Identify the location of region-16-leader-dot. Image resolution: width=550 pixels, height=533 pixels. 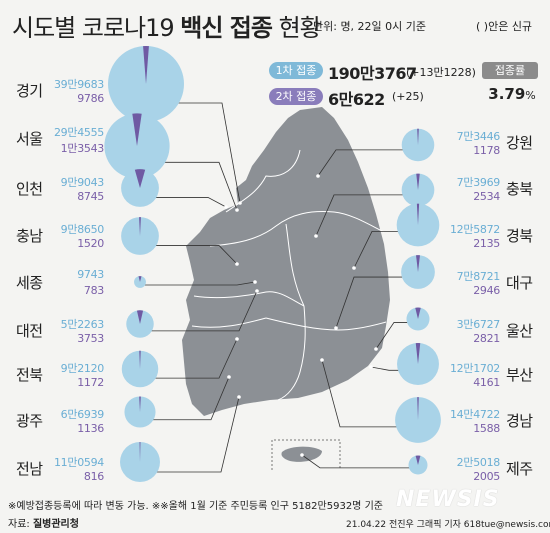
(302, 455).